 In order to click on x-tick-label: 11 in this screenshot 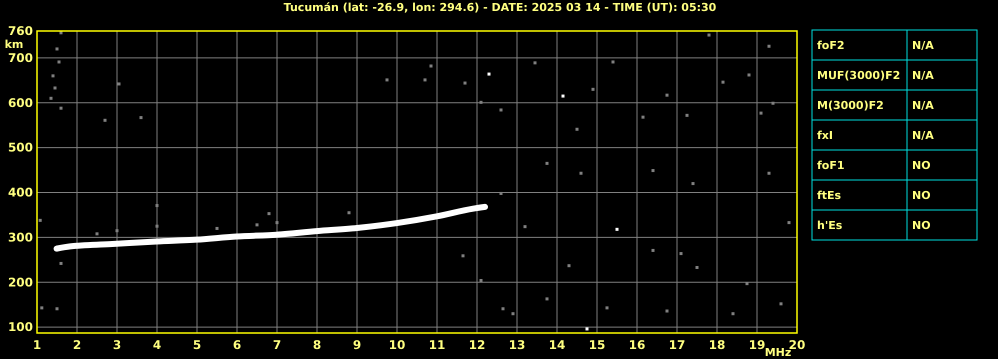, I will do `click(437, 345)`.